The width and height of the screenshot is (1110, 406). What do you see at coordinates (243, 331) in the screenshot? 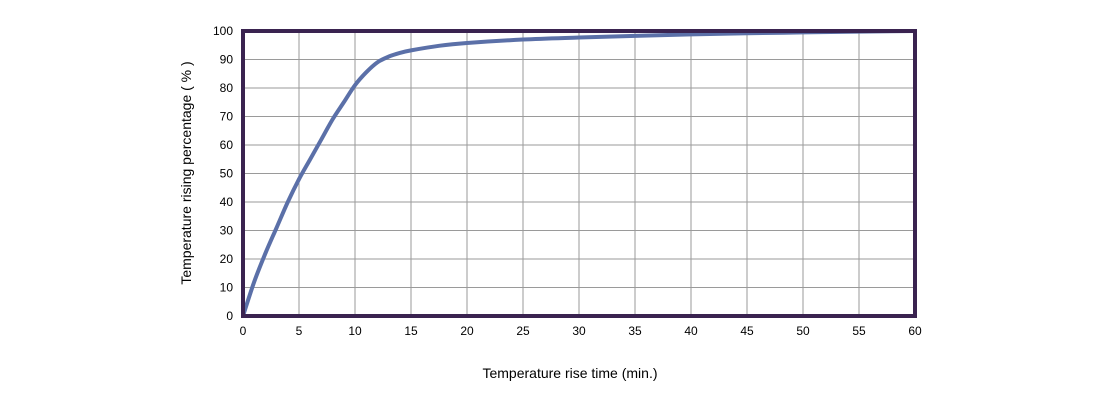
I see `x-tick-label: 0` at bounding box center [243, 331].